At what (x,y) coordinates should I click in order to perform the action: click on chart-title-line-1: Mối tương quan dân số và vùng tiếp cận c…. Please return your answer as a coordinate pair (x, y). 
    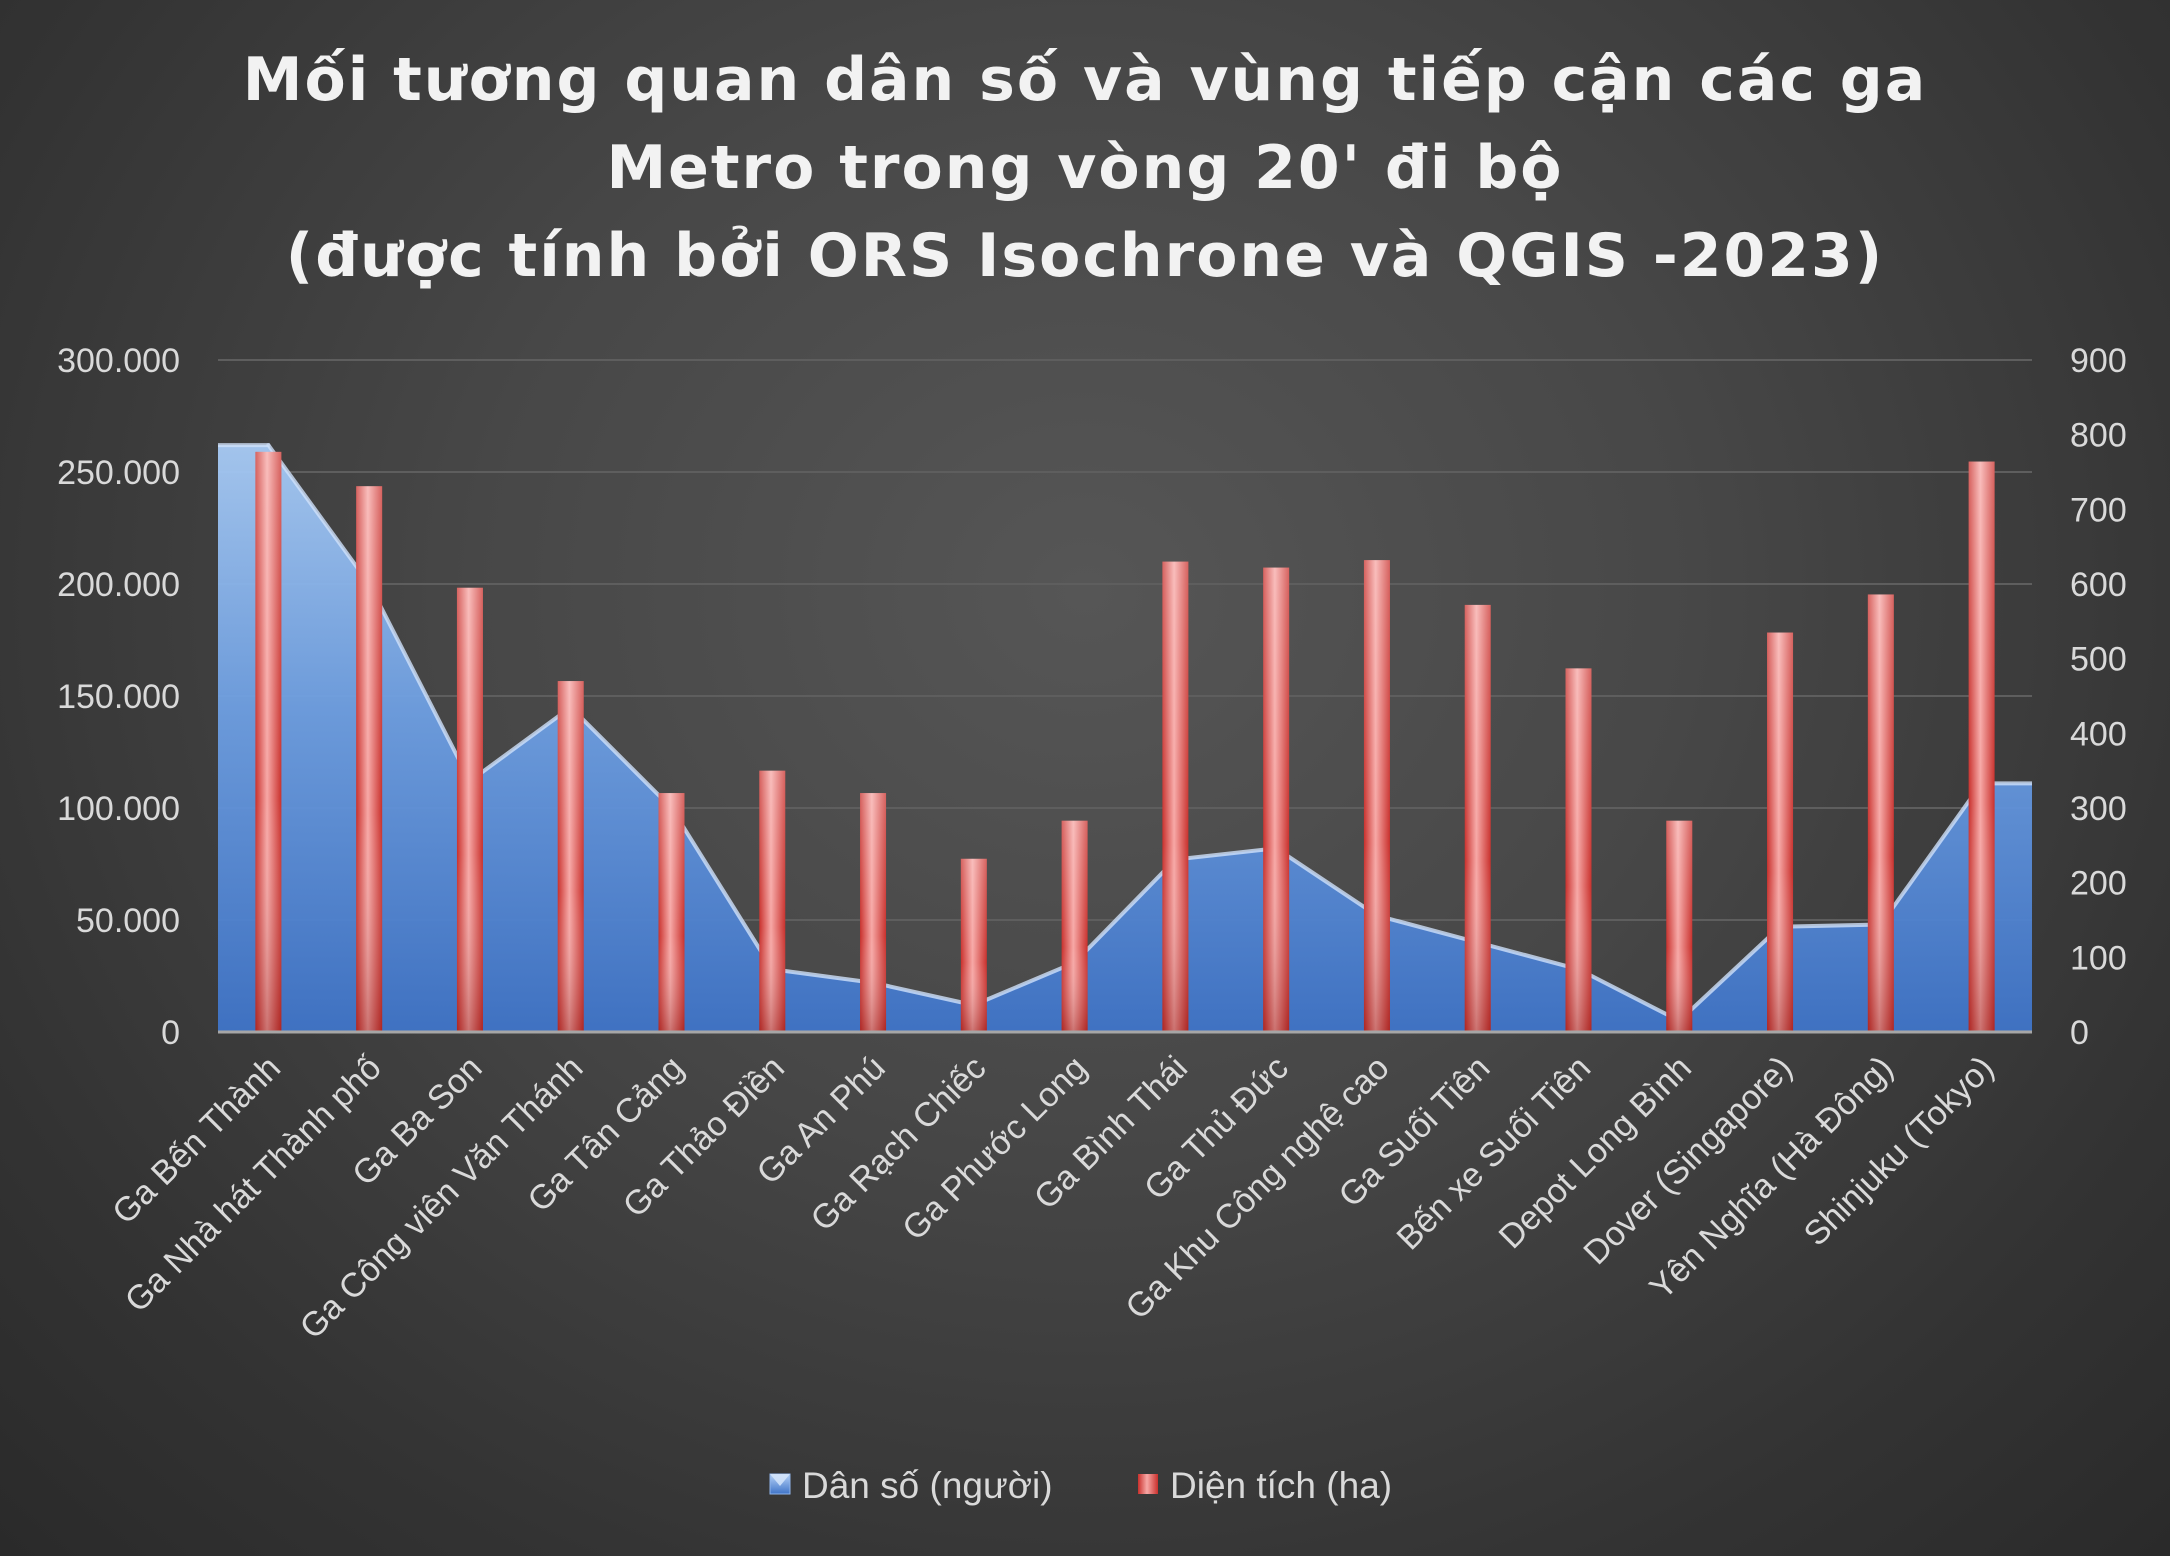
    Looking at the image, I should click on (1085, 80).